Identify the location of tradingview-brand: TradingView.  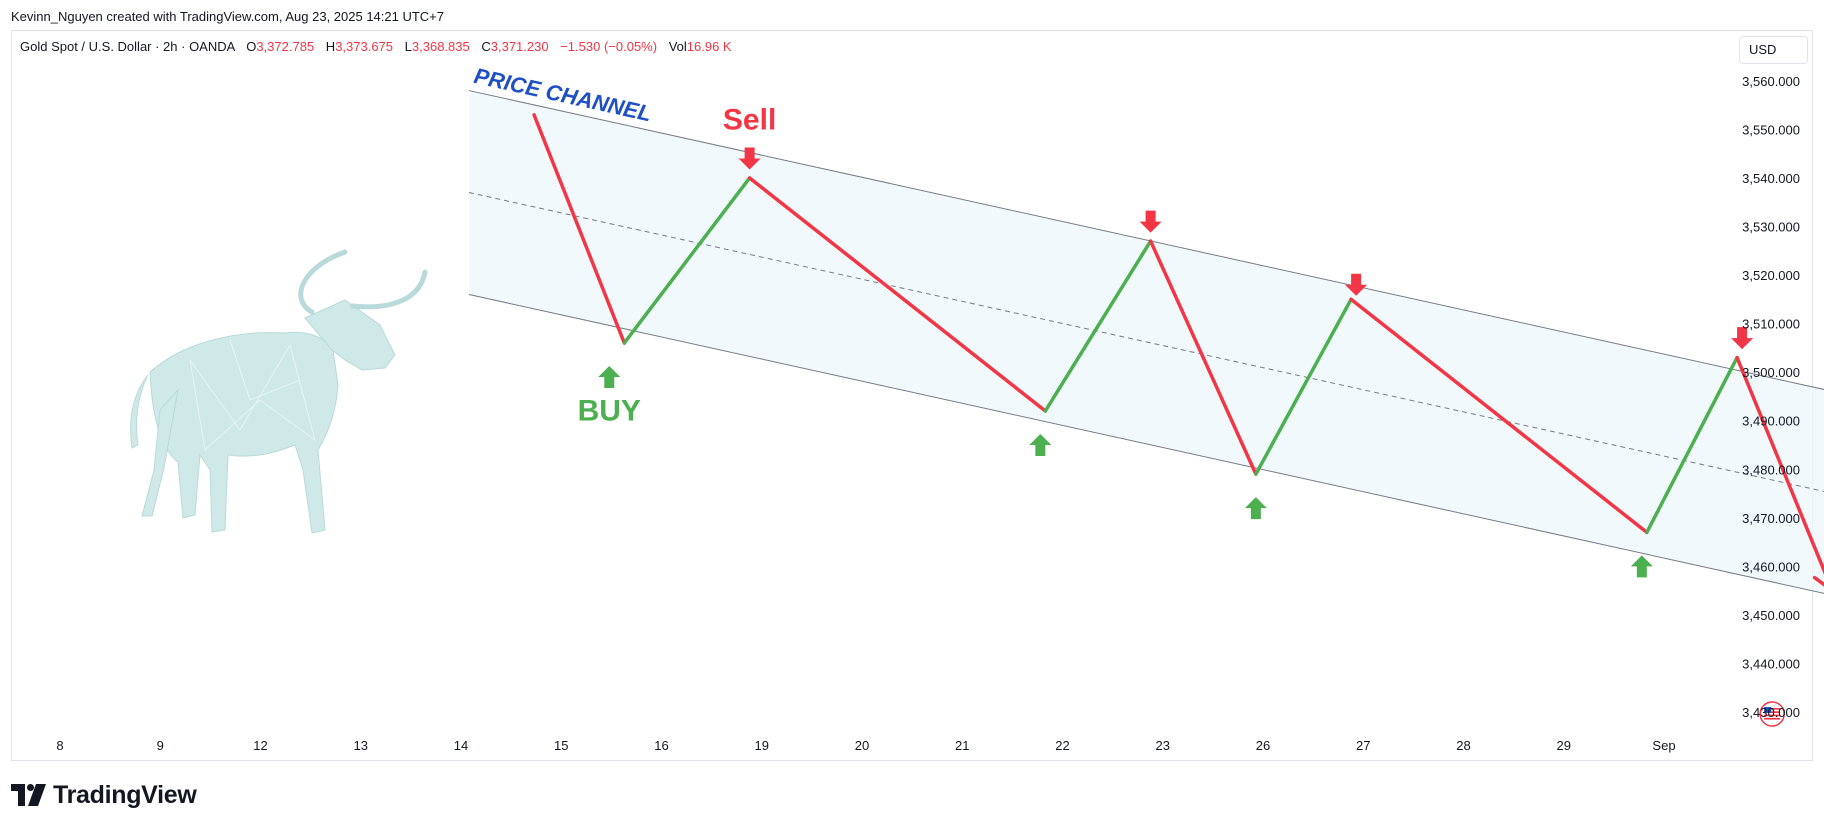
(104, 795).